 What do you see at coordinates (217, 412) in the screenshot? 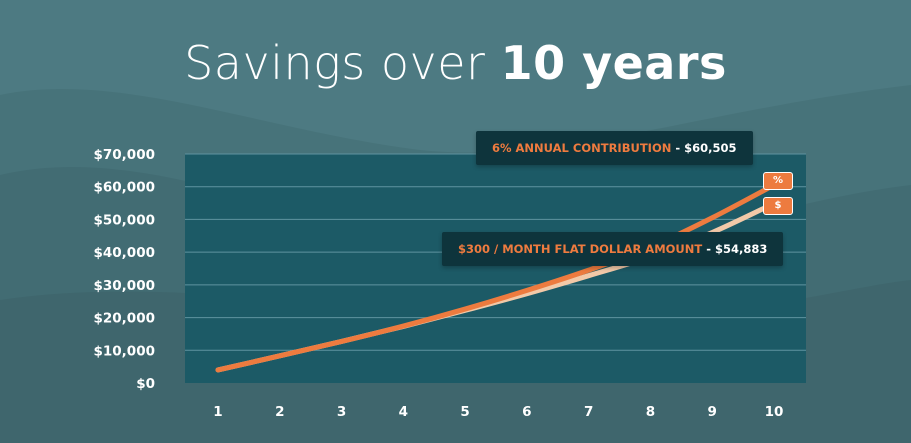
I see `x-tick-label: 1` at bounding box center [217, 412].